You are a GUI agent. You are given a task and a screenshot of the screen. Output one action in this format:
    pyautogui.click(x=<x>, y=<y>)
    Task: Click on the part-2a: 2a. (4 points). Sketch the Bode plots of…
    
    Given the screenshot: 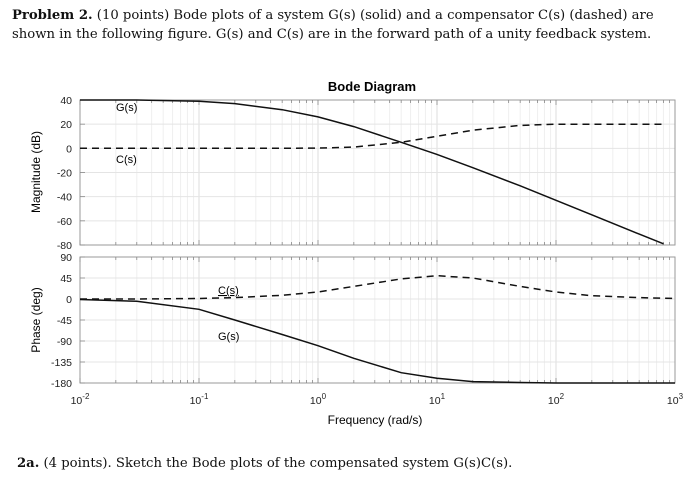 What is the action you would take?
    pyautogui.click(x=264, y=463)
    